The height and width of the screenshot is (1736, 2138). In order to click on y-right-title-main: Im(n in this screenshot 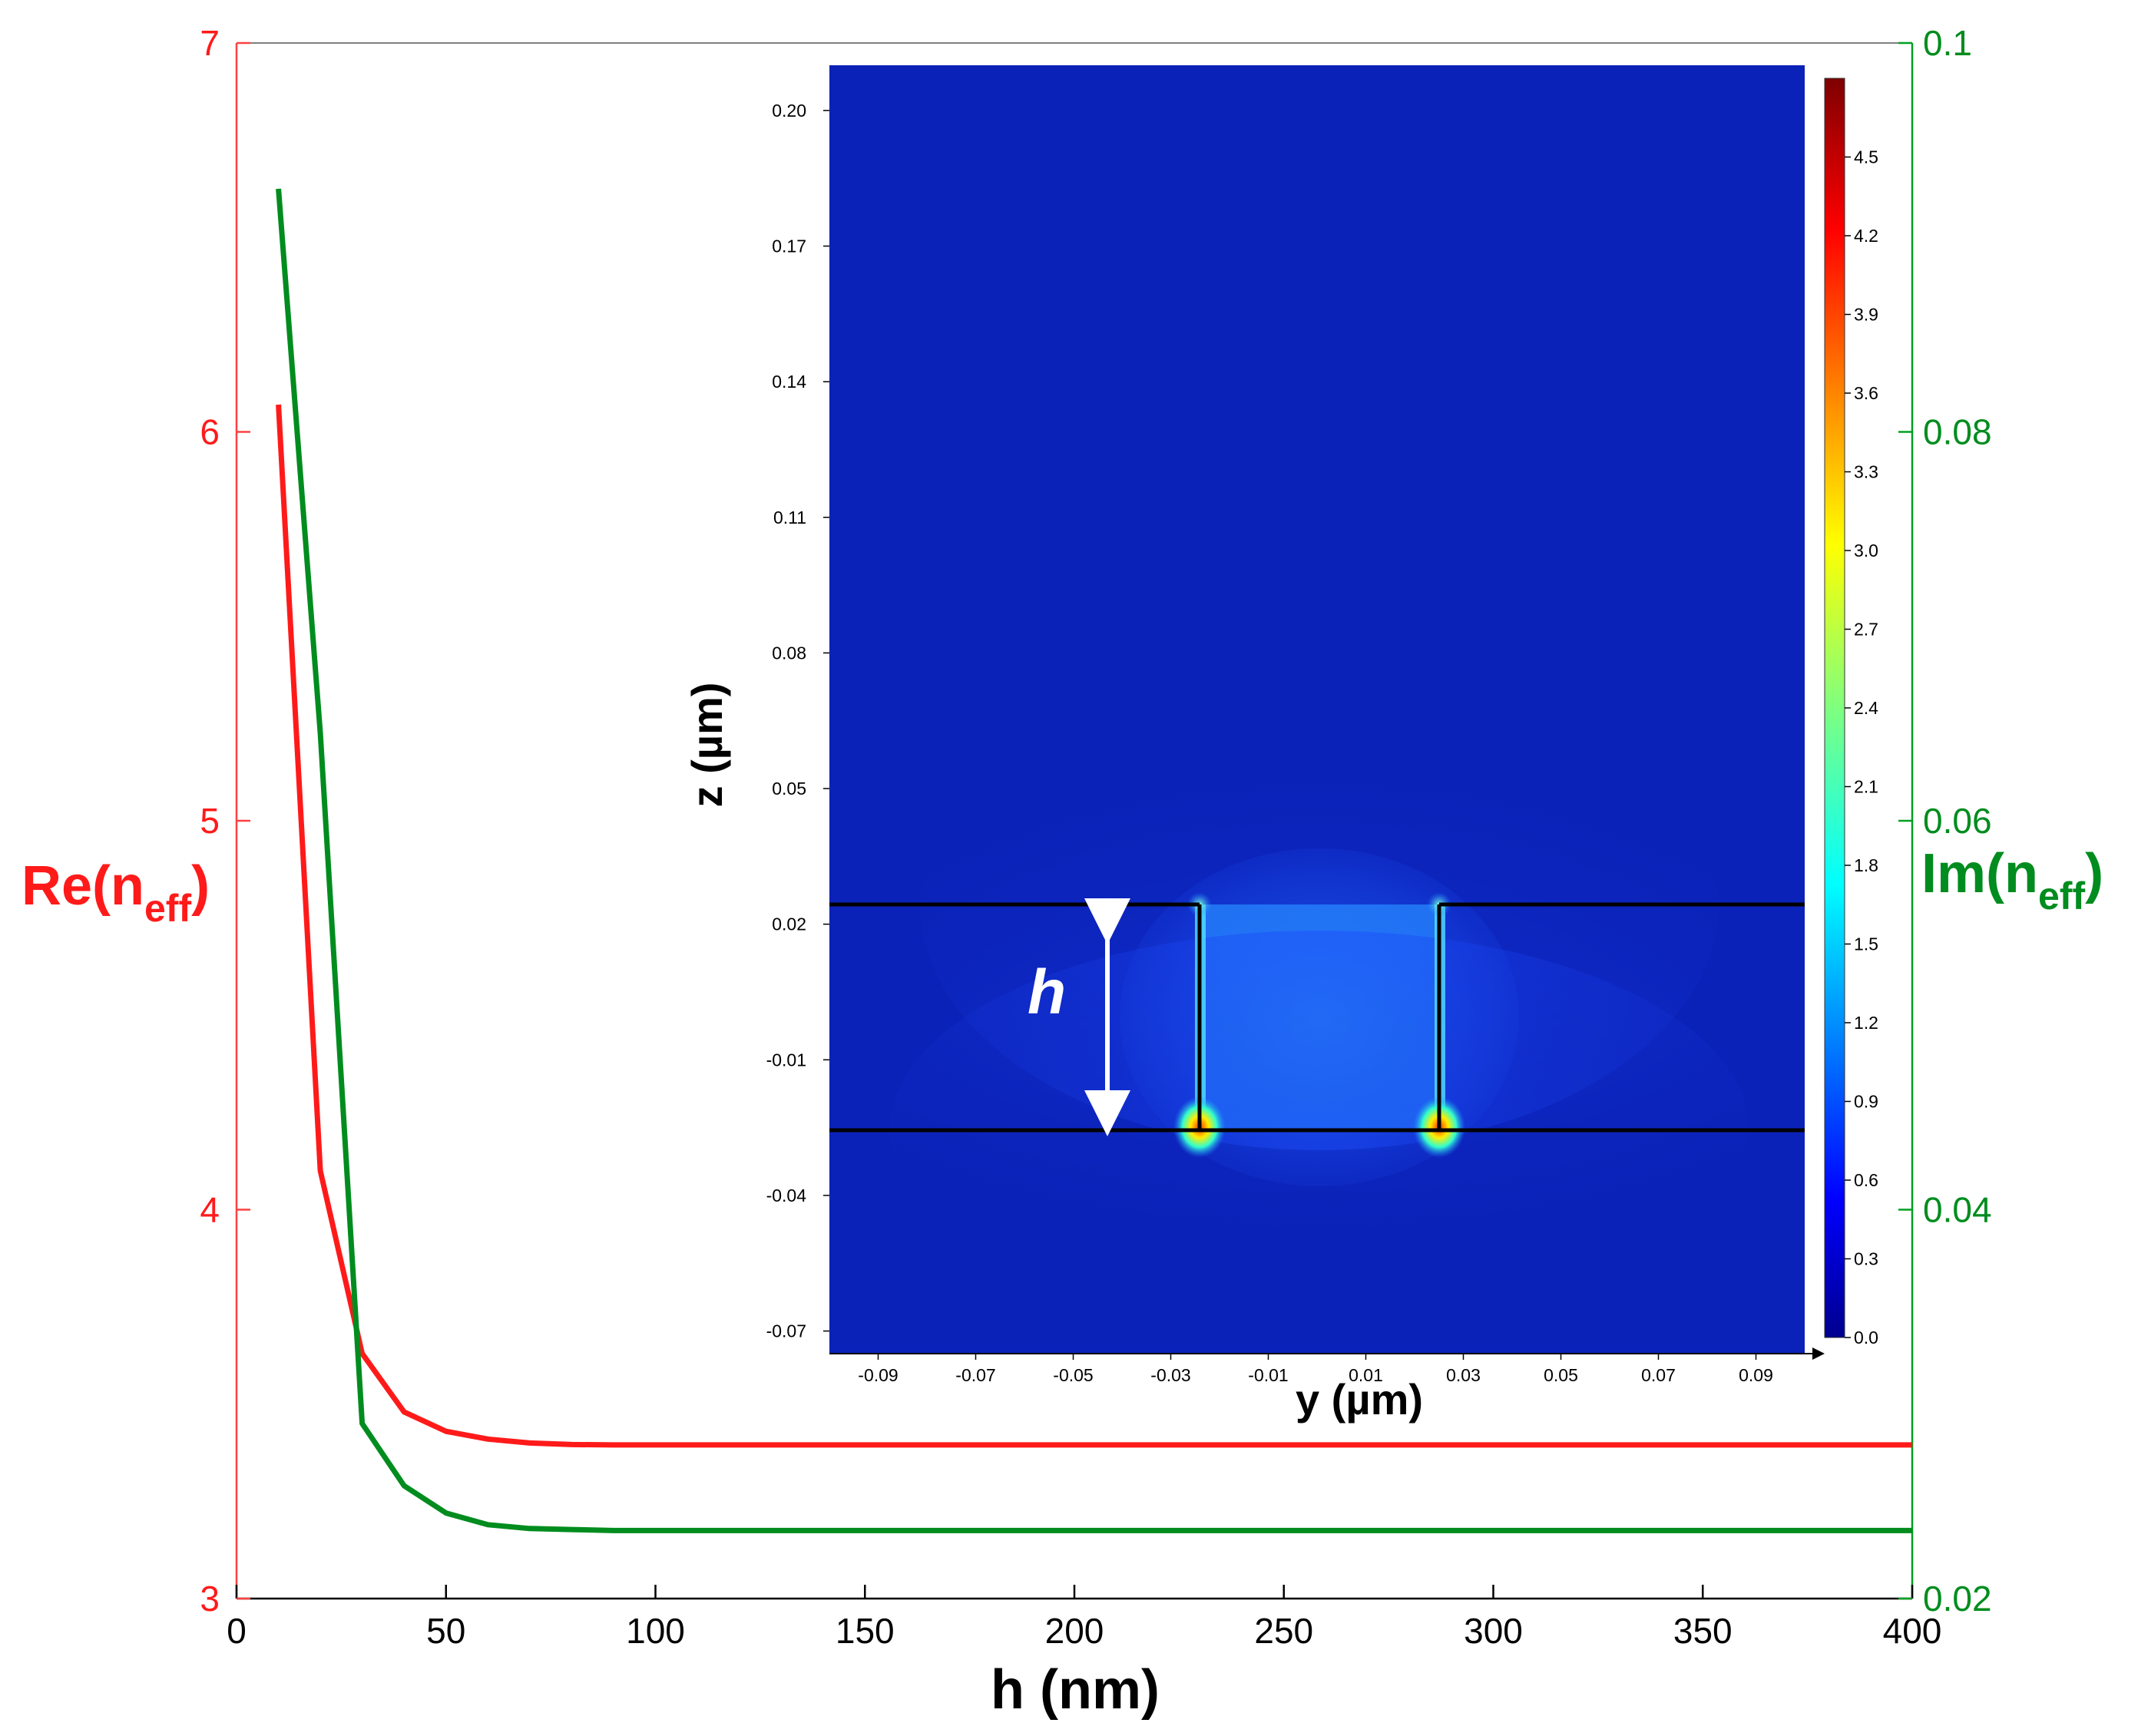, I will do `click(1979, 873)`.